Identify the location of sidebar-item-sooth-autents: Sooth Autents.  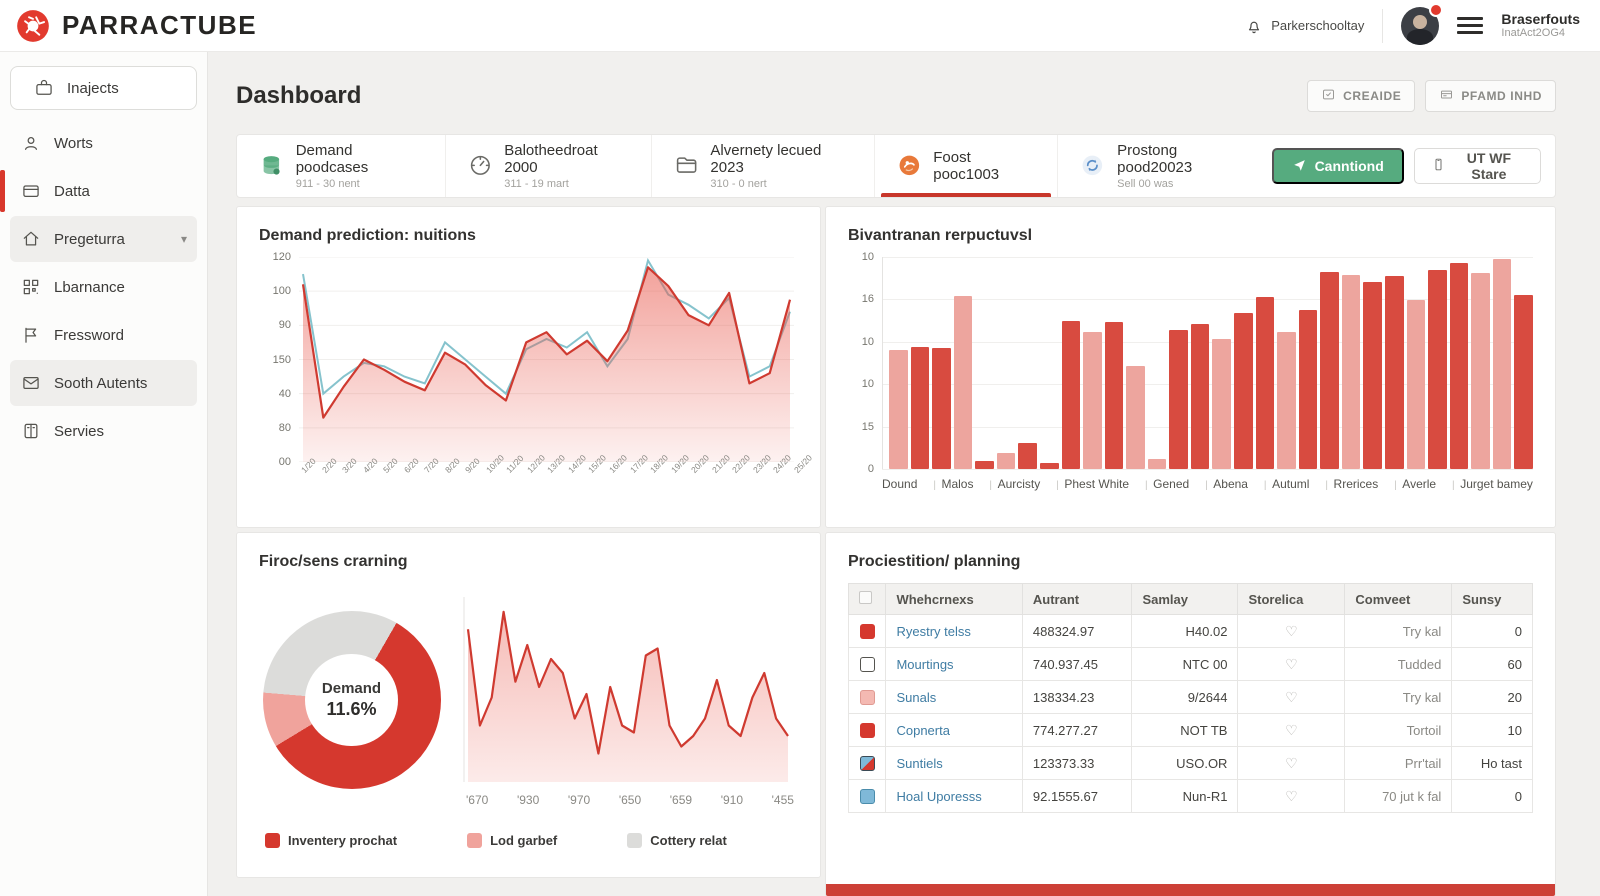
(103, 383).